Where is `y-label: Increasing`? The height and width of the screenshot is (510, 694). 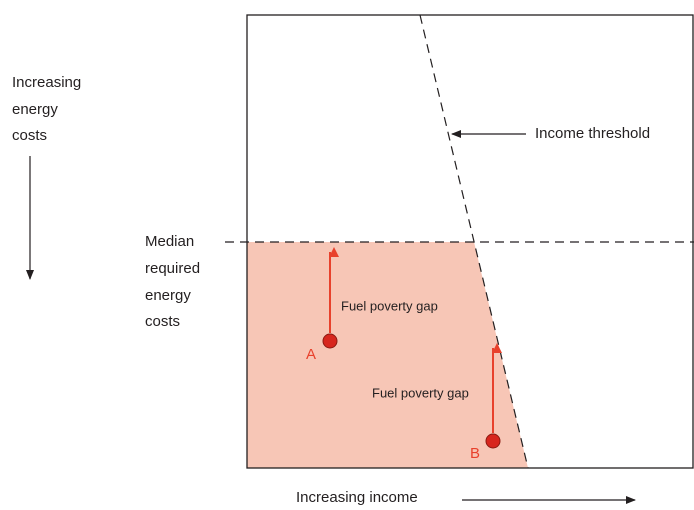
y-label: Increasing is located at coordinates (46, 82).